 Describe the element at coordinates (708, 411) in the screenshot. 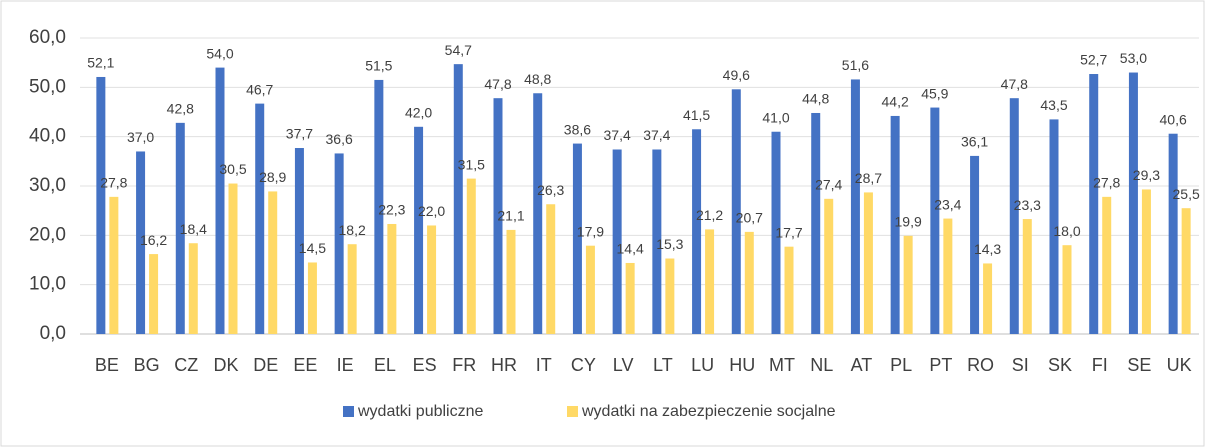

I see `legend-label: wydatki na zabezpieczenie socjalne` at that location.